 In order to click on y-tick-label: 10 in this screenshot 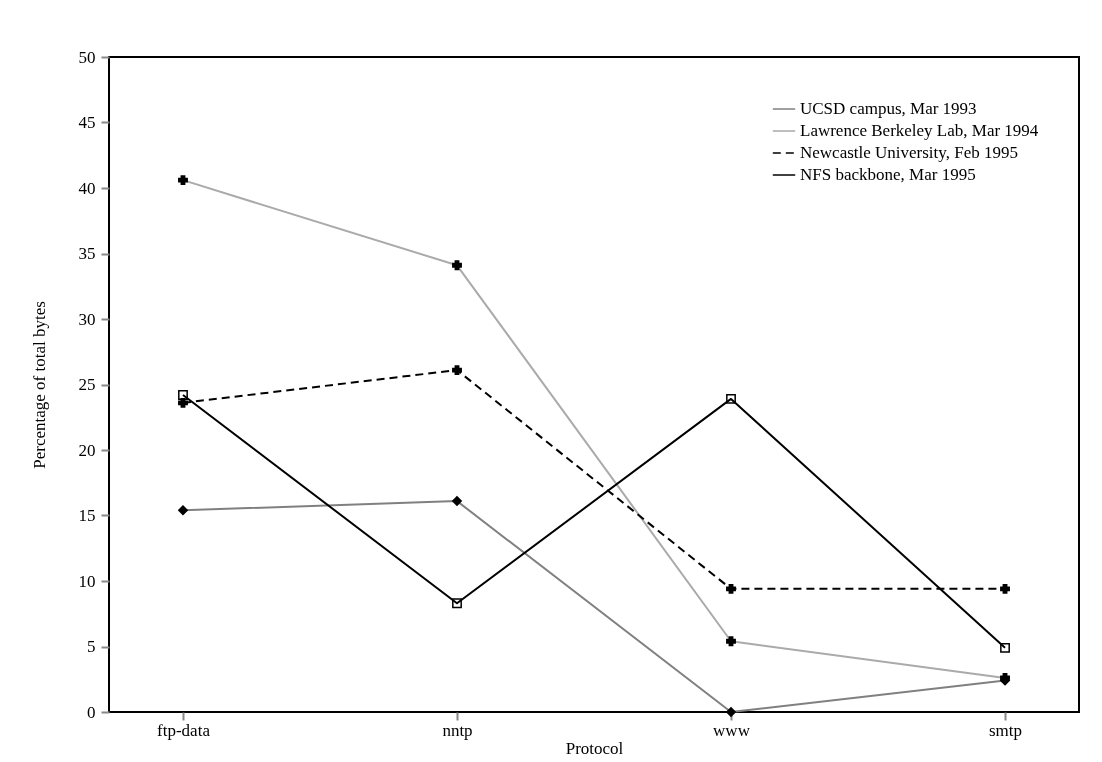, I will do `click(87, 581)`.